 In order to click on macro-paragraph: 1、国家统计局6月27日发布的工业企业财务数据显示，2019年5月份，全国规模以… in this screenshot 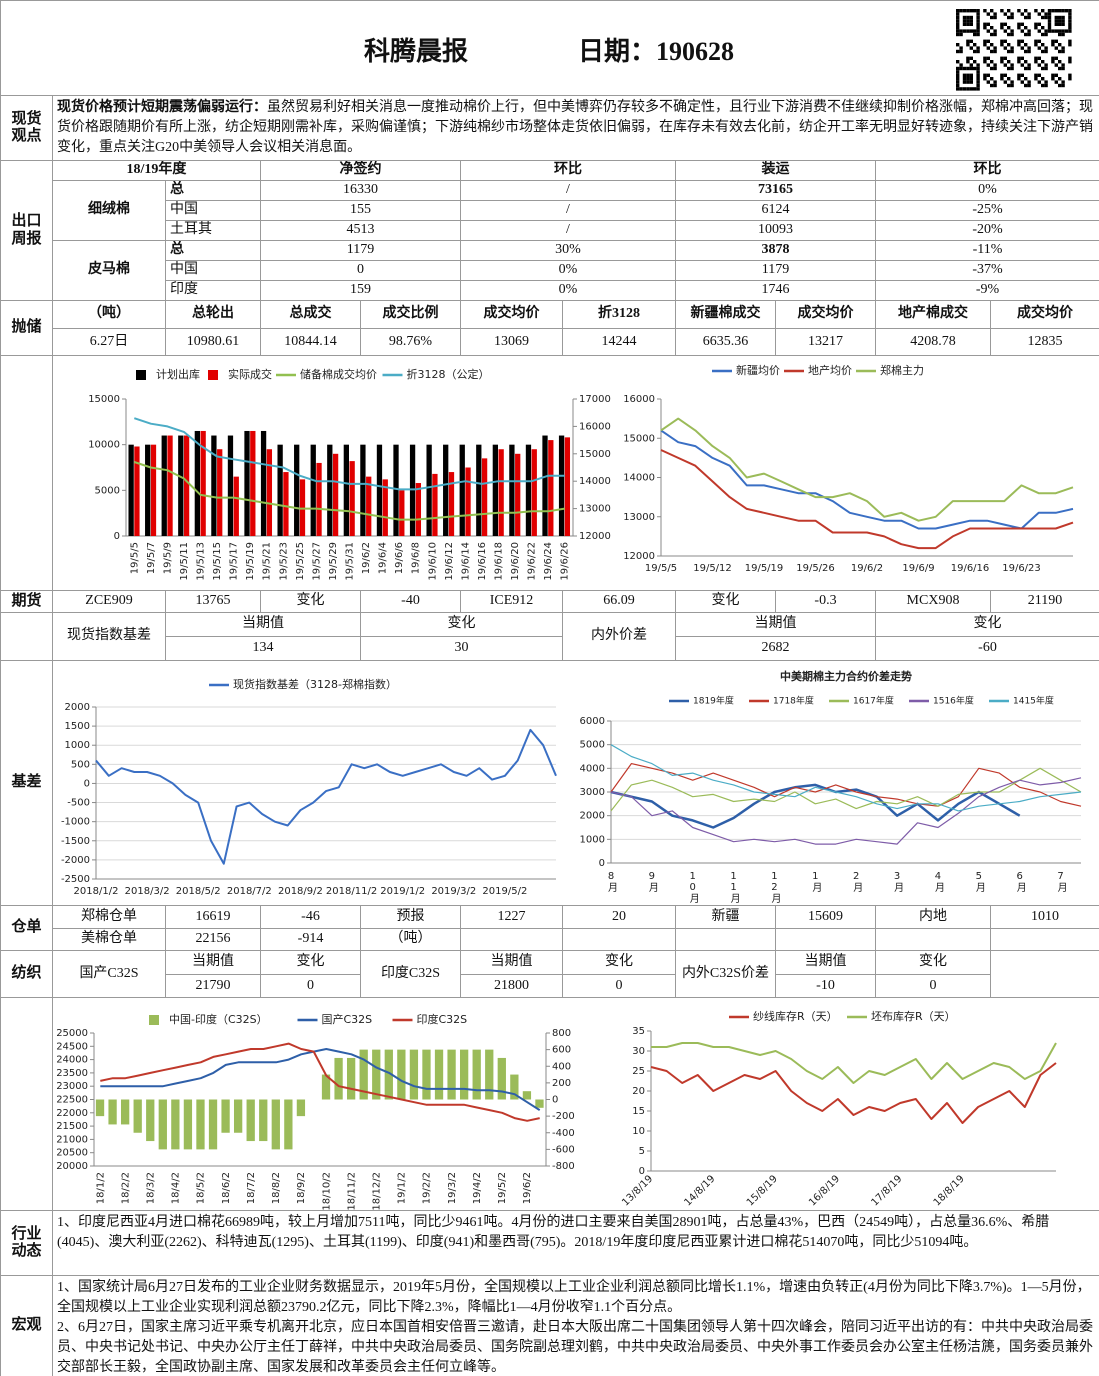, I will do `click(574, 1297)`.